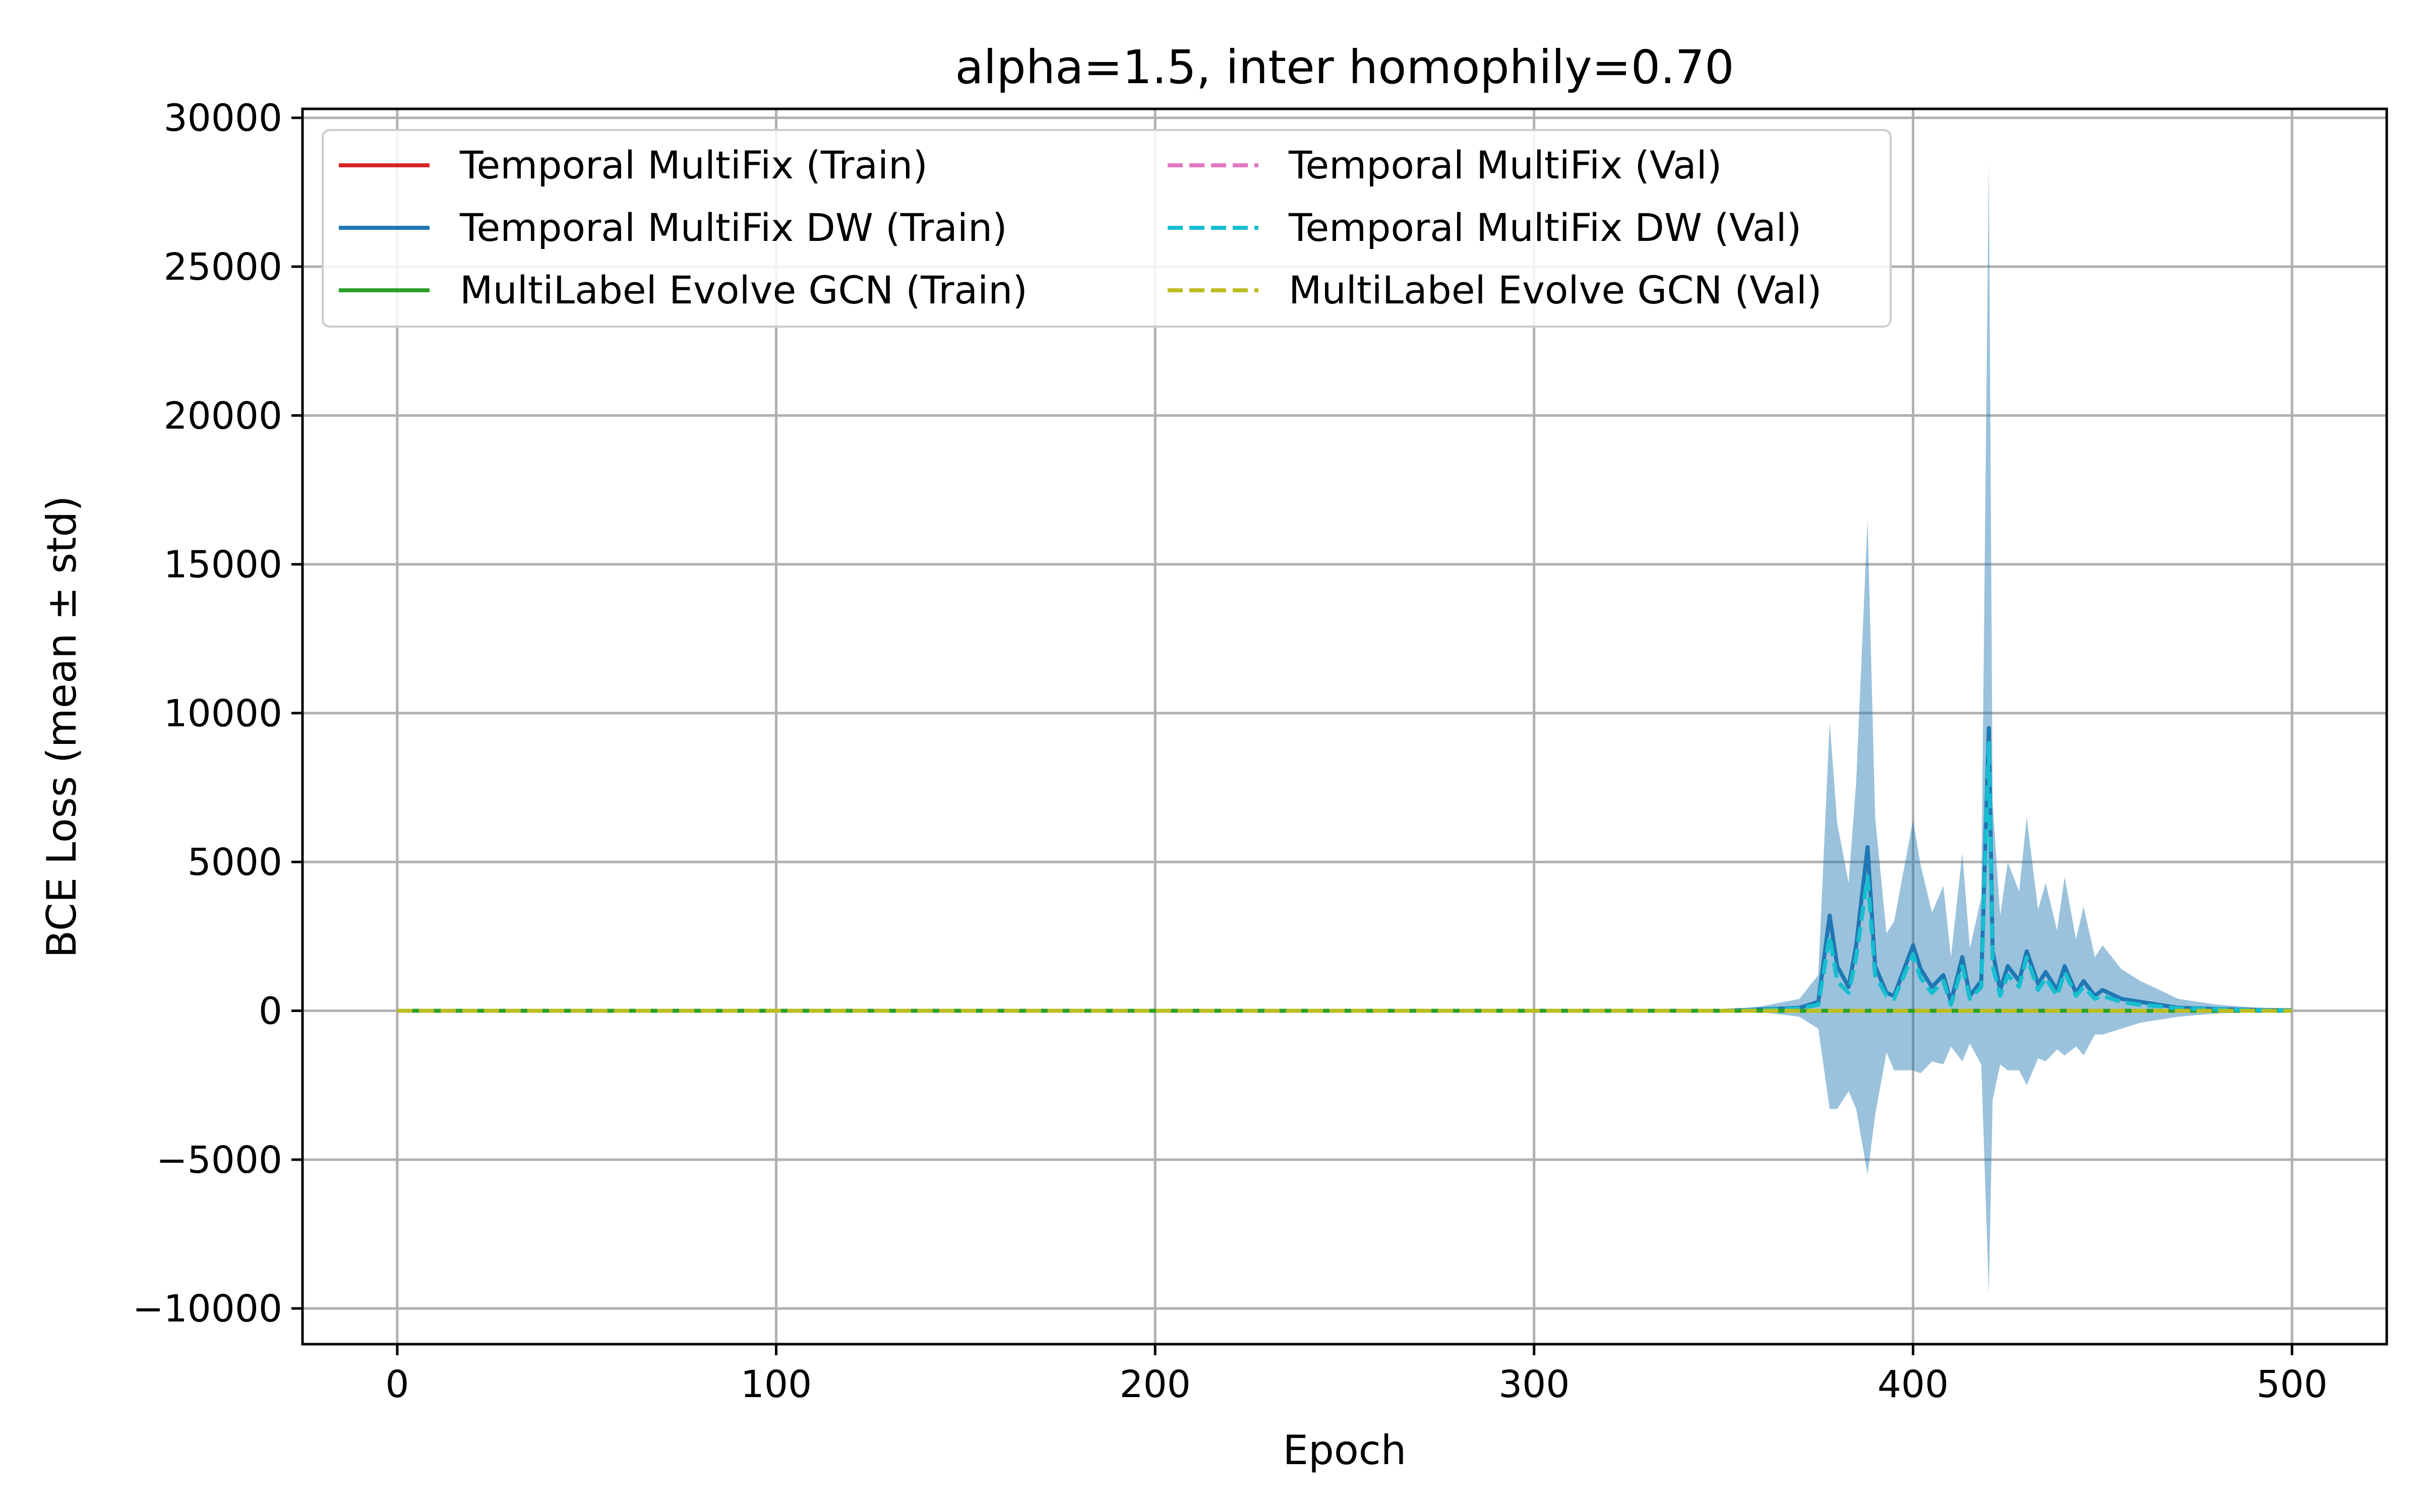 This screenshot has height=1512, width=2420. What do you see at coordinates (223, 415) in the screenshot?
I see `y-tick-label: 20000` at bounding box center [223, 415].